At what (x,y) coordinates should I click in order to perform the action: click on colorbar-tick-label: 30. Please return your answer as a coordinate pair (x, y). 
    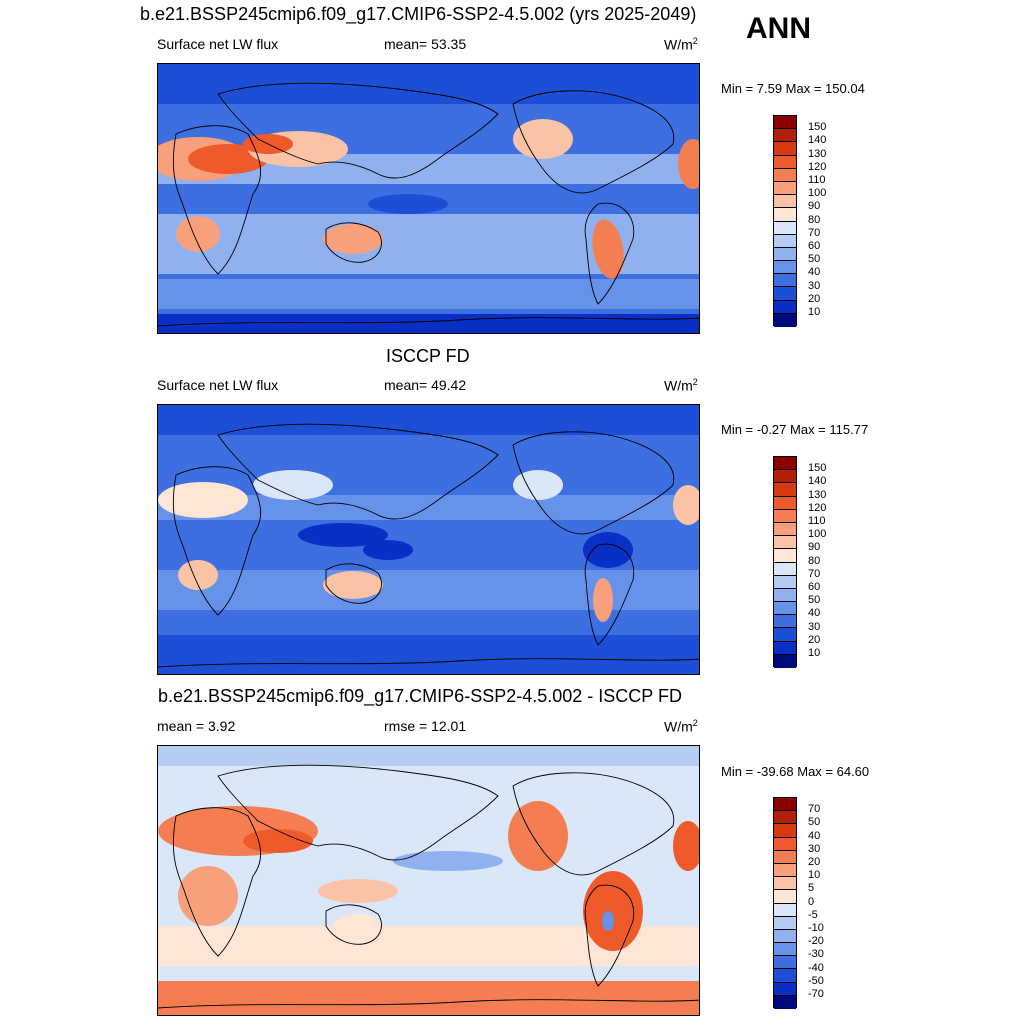
    Looking at the image, I should click on (814, 626).